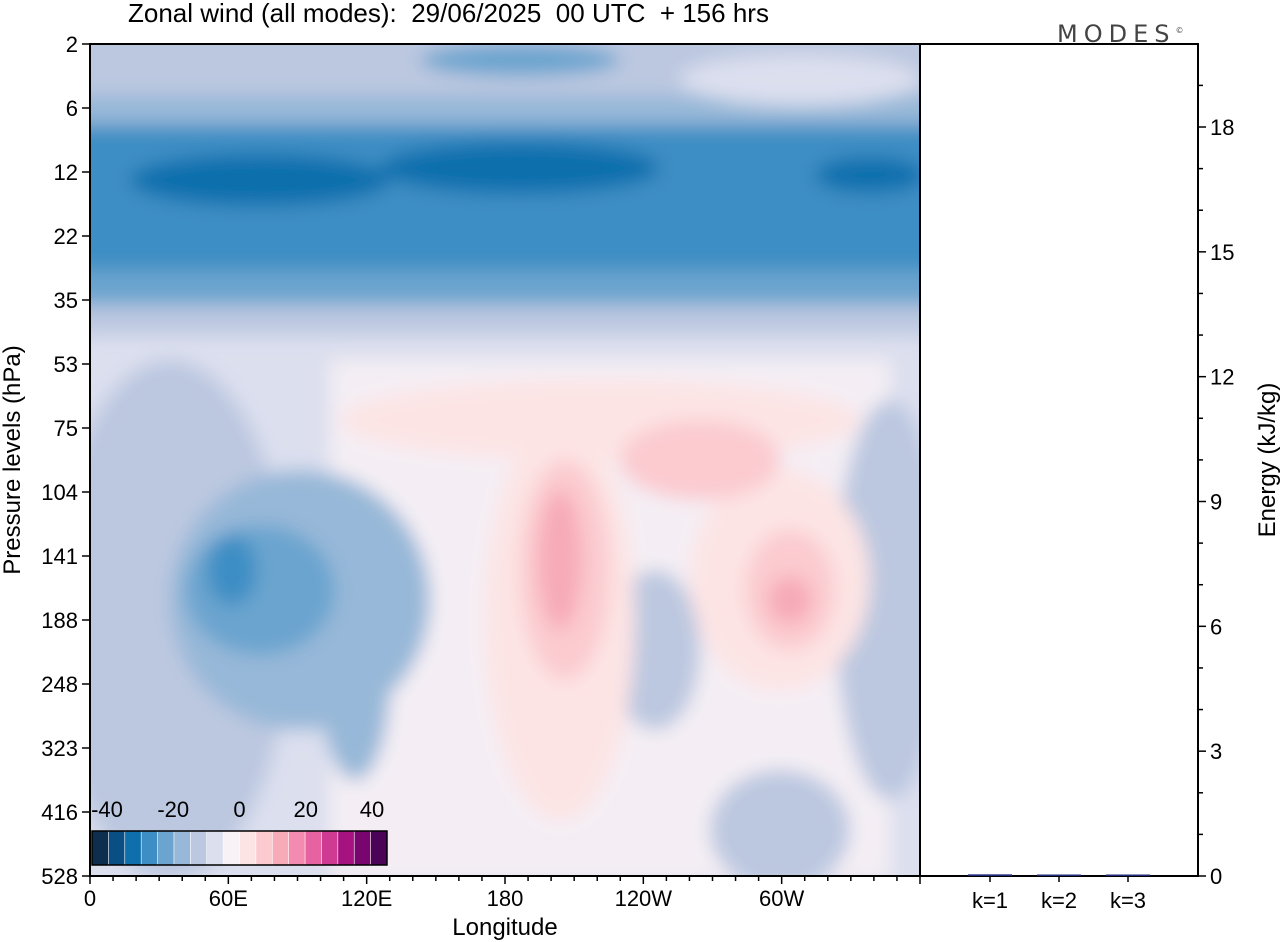  Describe the element at coordinates (1216, 626) in the screenshot. I see `energy-tick-label: 6` at that location.